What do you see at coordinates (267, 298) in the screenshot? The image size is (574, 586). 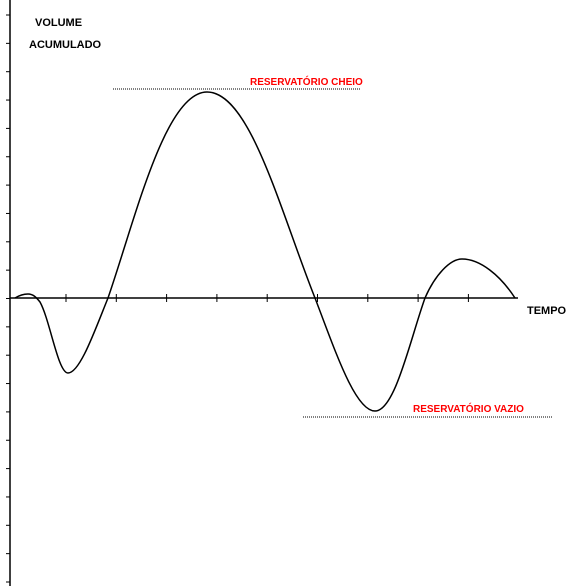 I see `x-ticks` at bounding box center [267, 298].